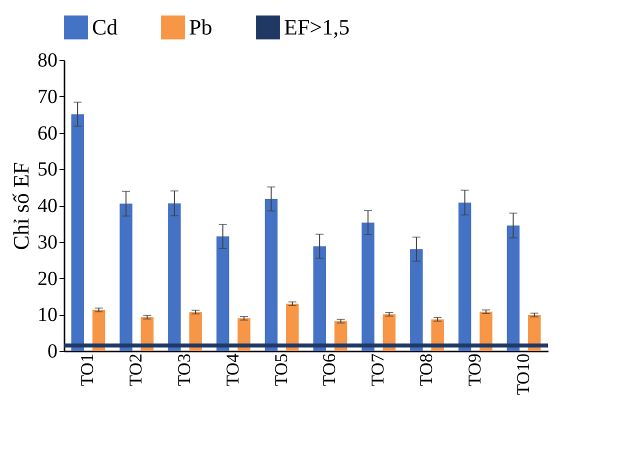 Image resolution: width=623 pixels, height=476 pixels. What do you see at coordinates (87, 370) in the screenshot?
I see `x-tick-label: TO1` at bounding box center [87, 370].